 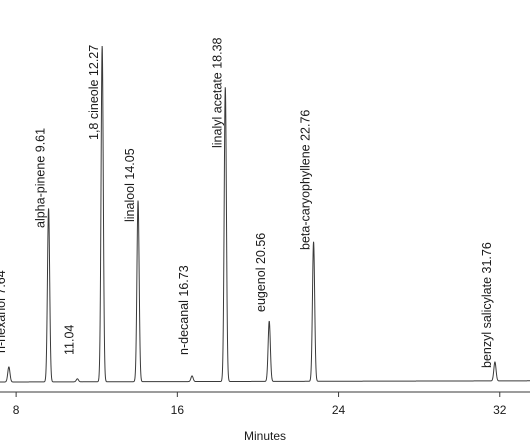 I want to click on peak-label-1: alpha-pinene 9.61, so click(x=41, y=178).